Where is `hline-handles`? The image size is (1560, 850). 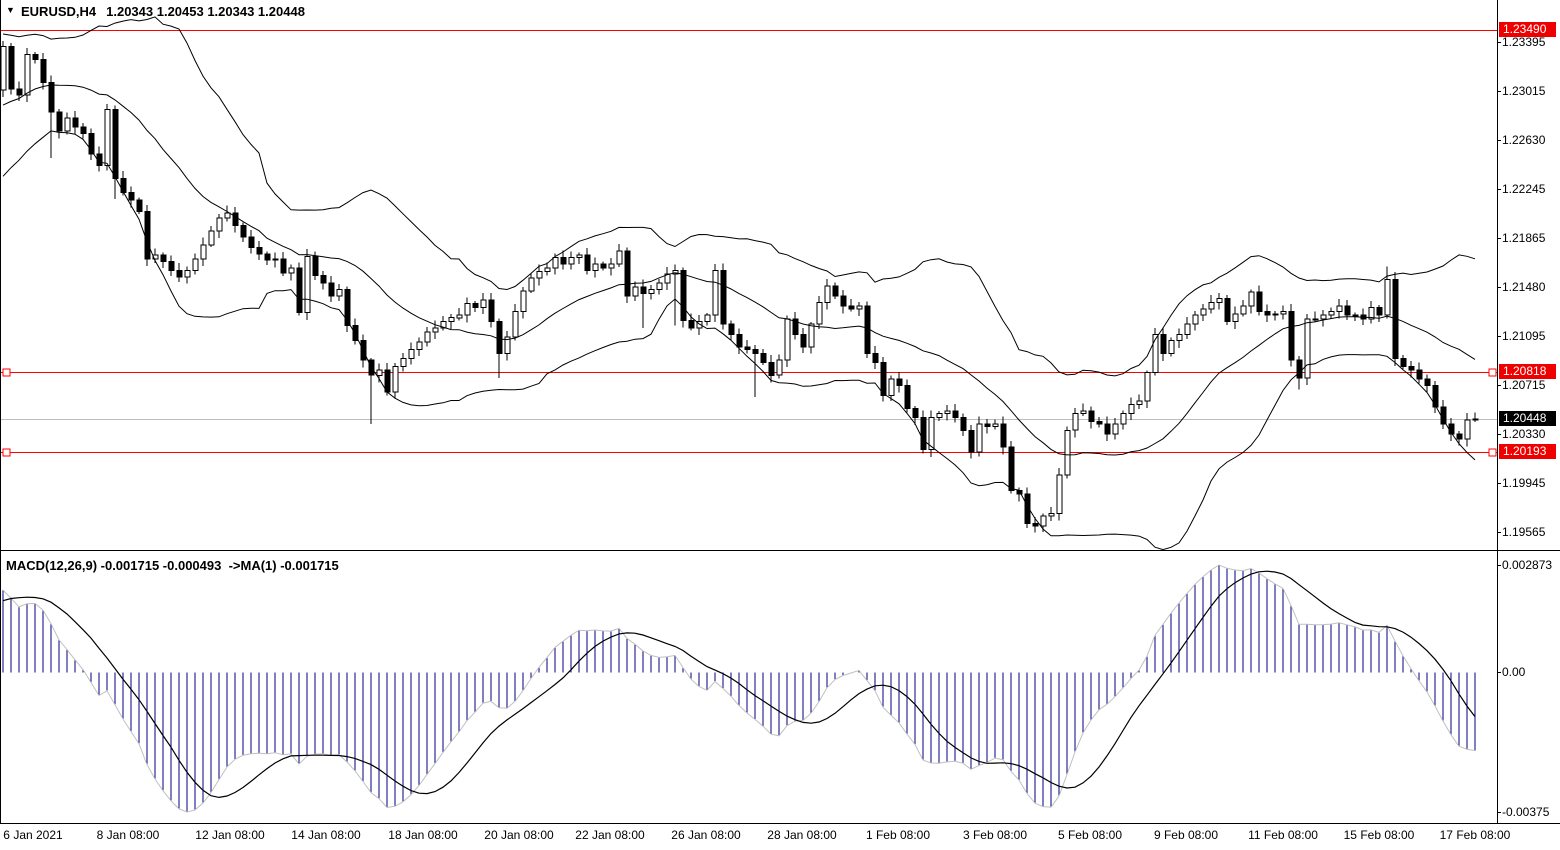 hline-handles is located at coordinates (749, 412).